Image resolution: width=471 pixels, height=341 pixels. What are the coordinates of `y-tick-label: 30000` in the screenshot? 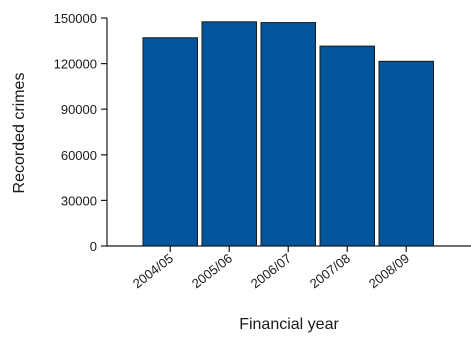 It's located at (79, 200).